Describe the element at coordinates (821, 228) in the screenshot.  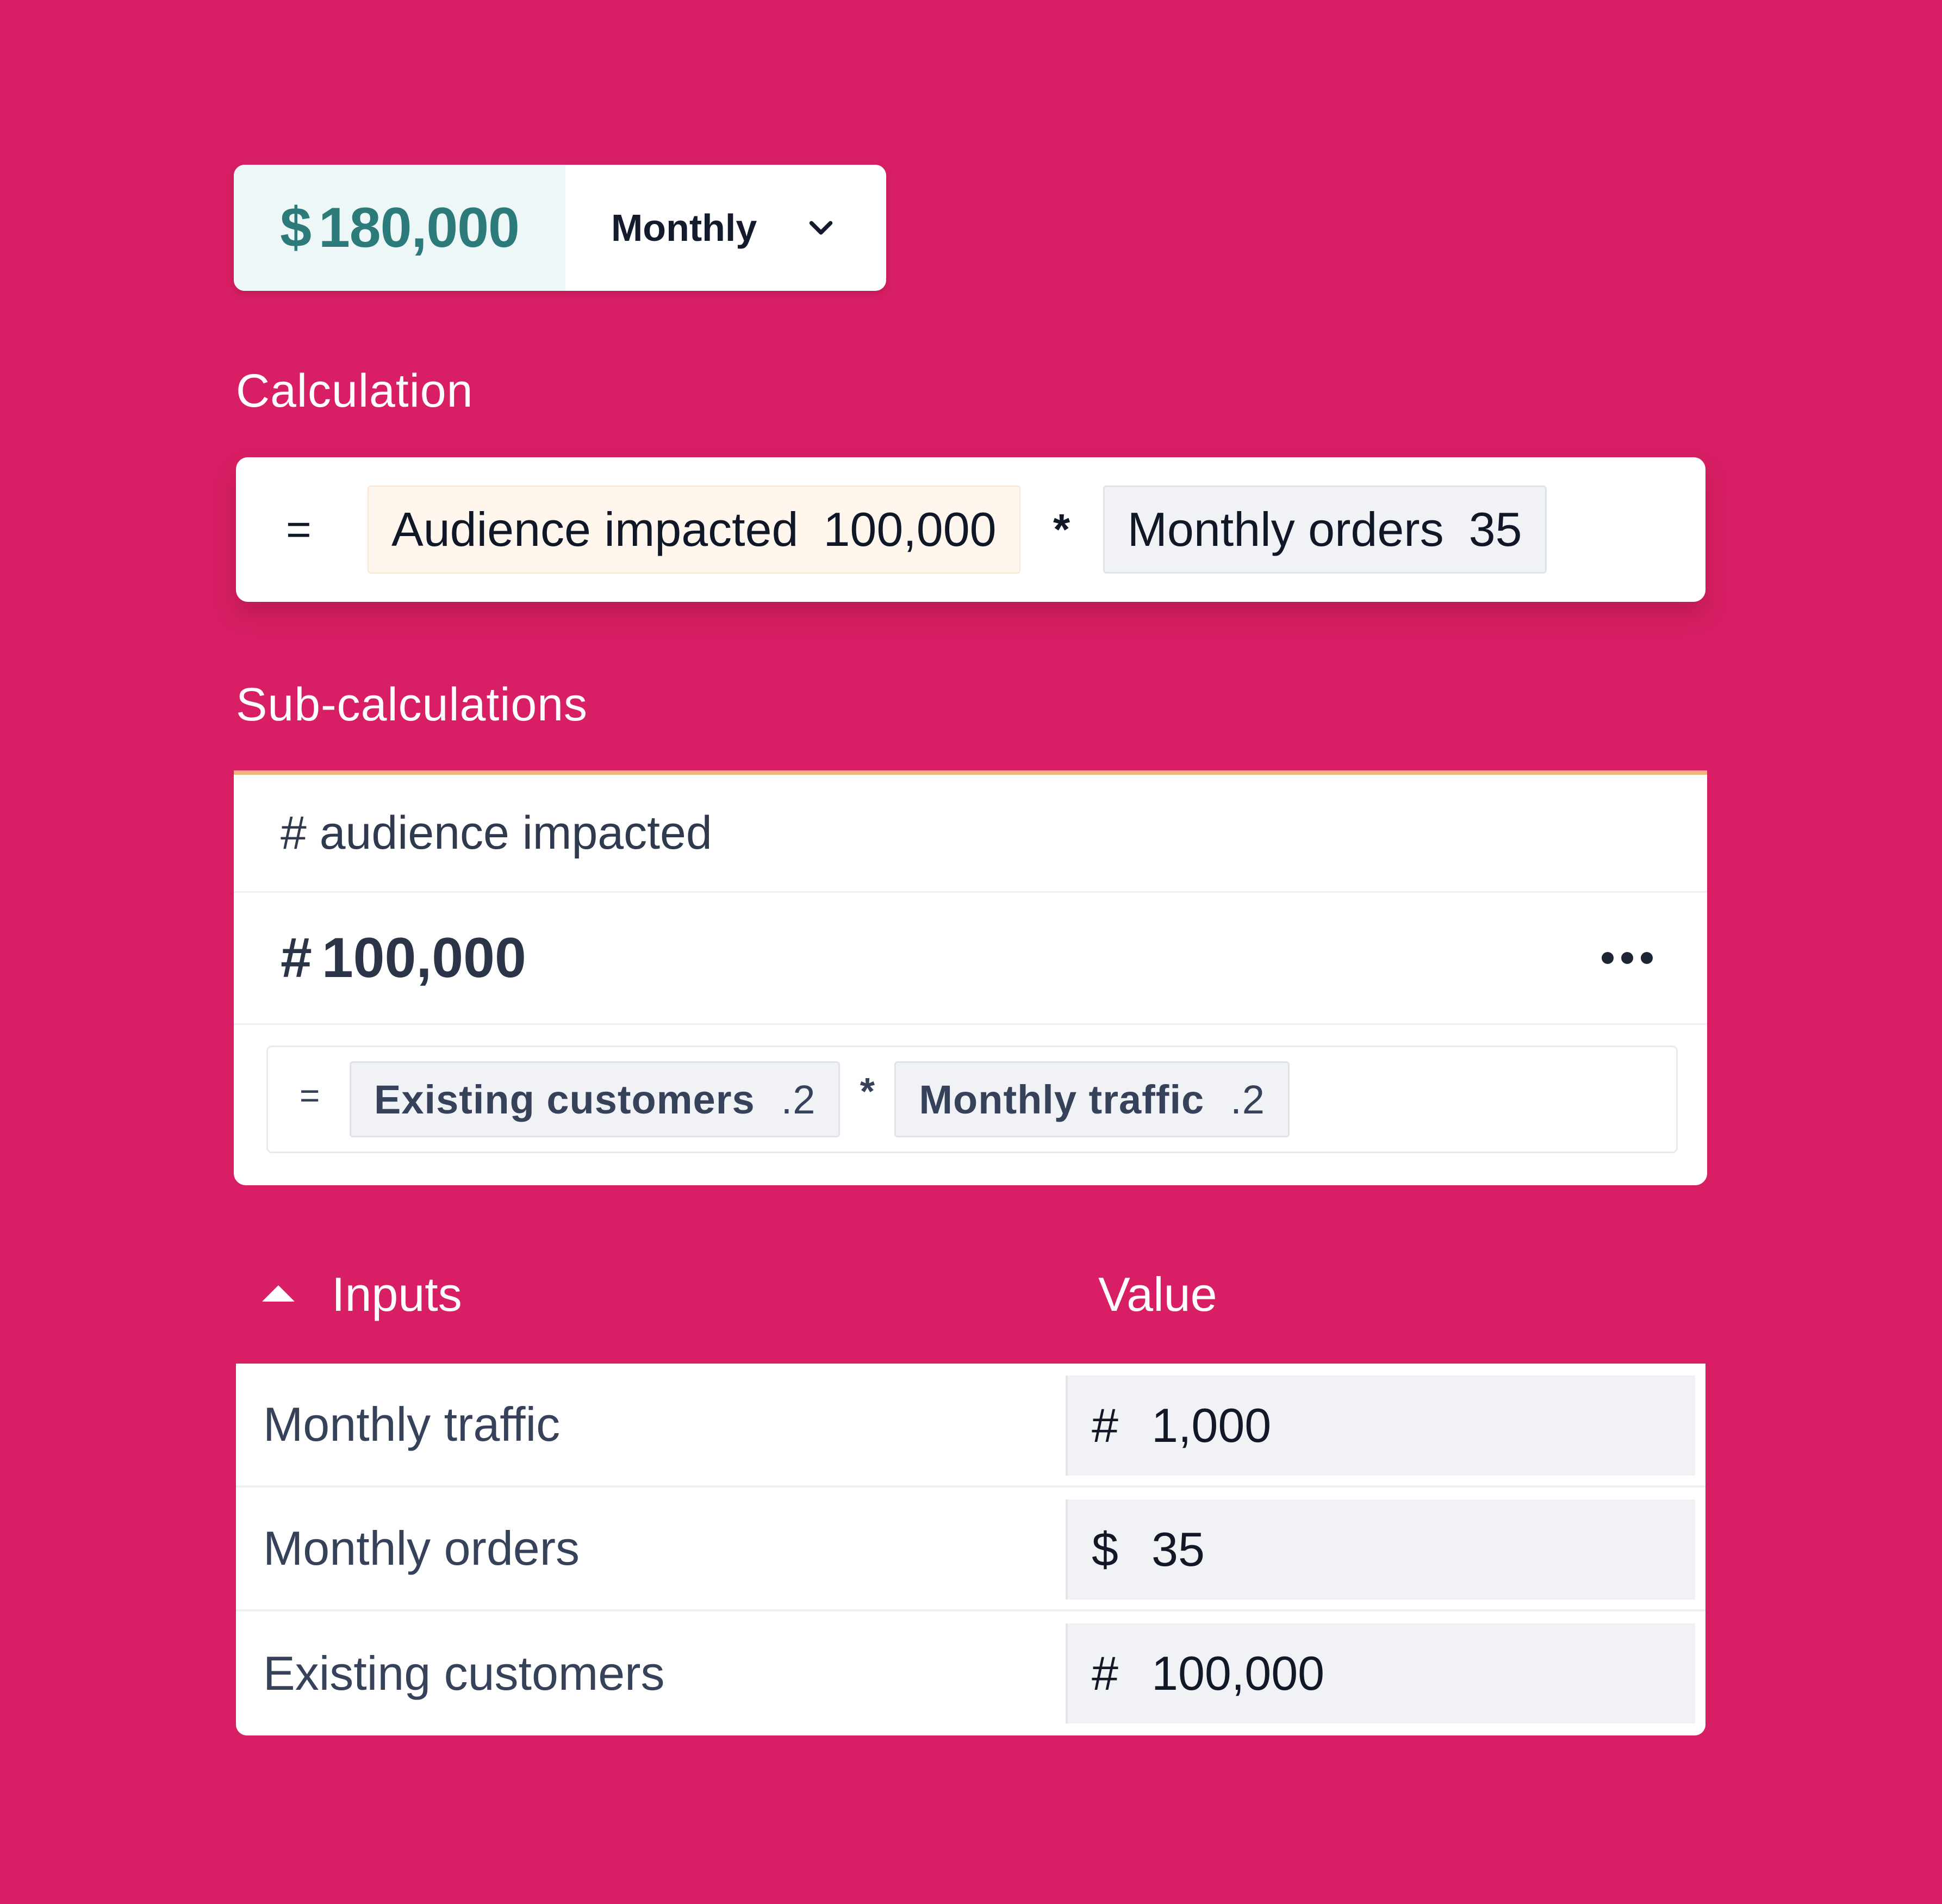
I see `chevron-down-icon` at that location.